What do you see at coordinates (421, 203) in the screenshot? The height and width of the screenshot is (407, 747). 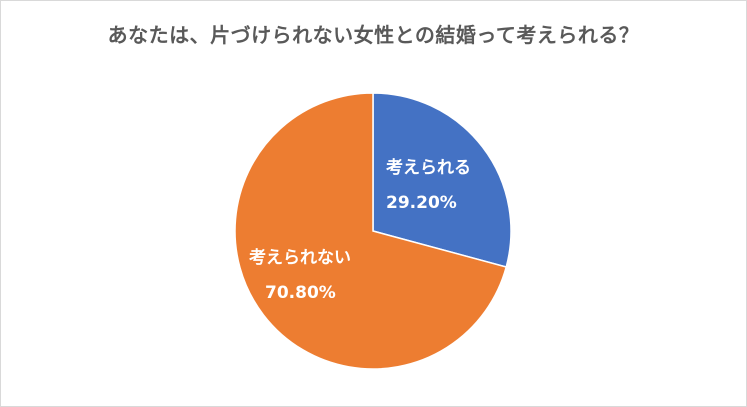 I see `slice-label-agree-value: 29.20%` at bounding box center [421, 203].